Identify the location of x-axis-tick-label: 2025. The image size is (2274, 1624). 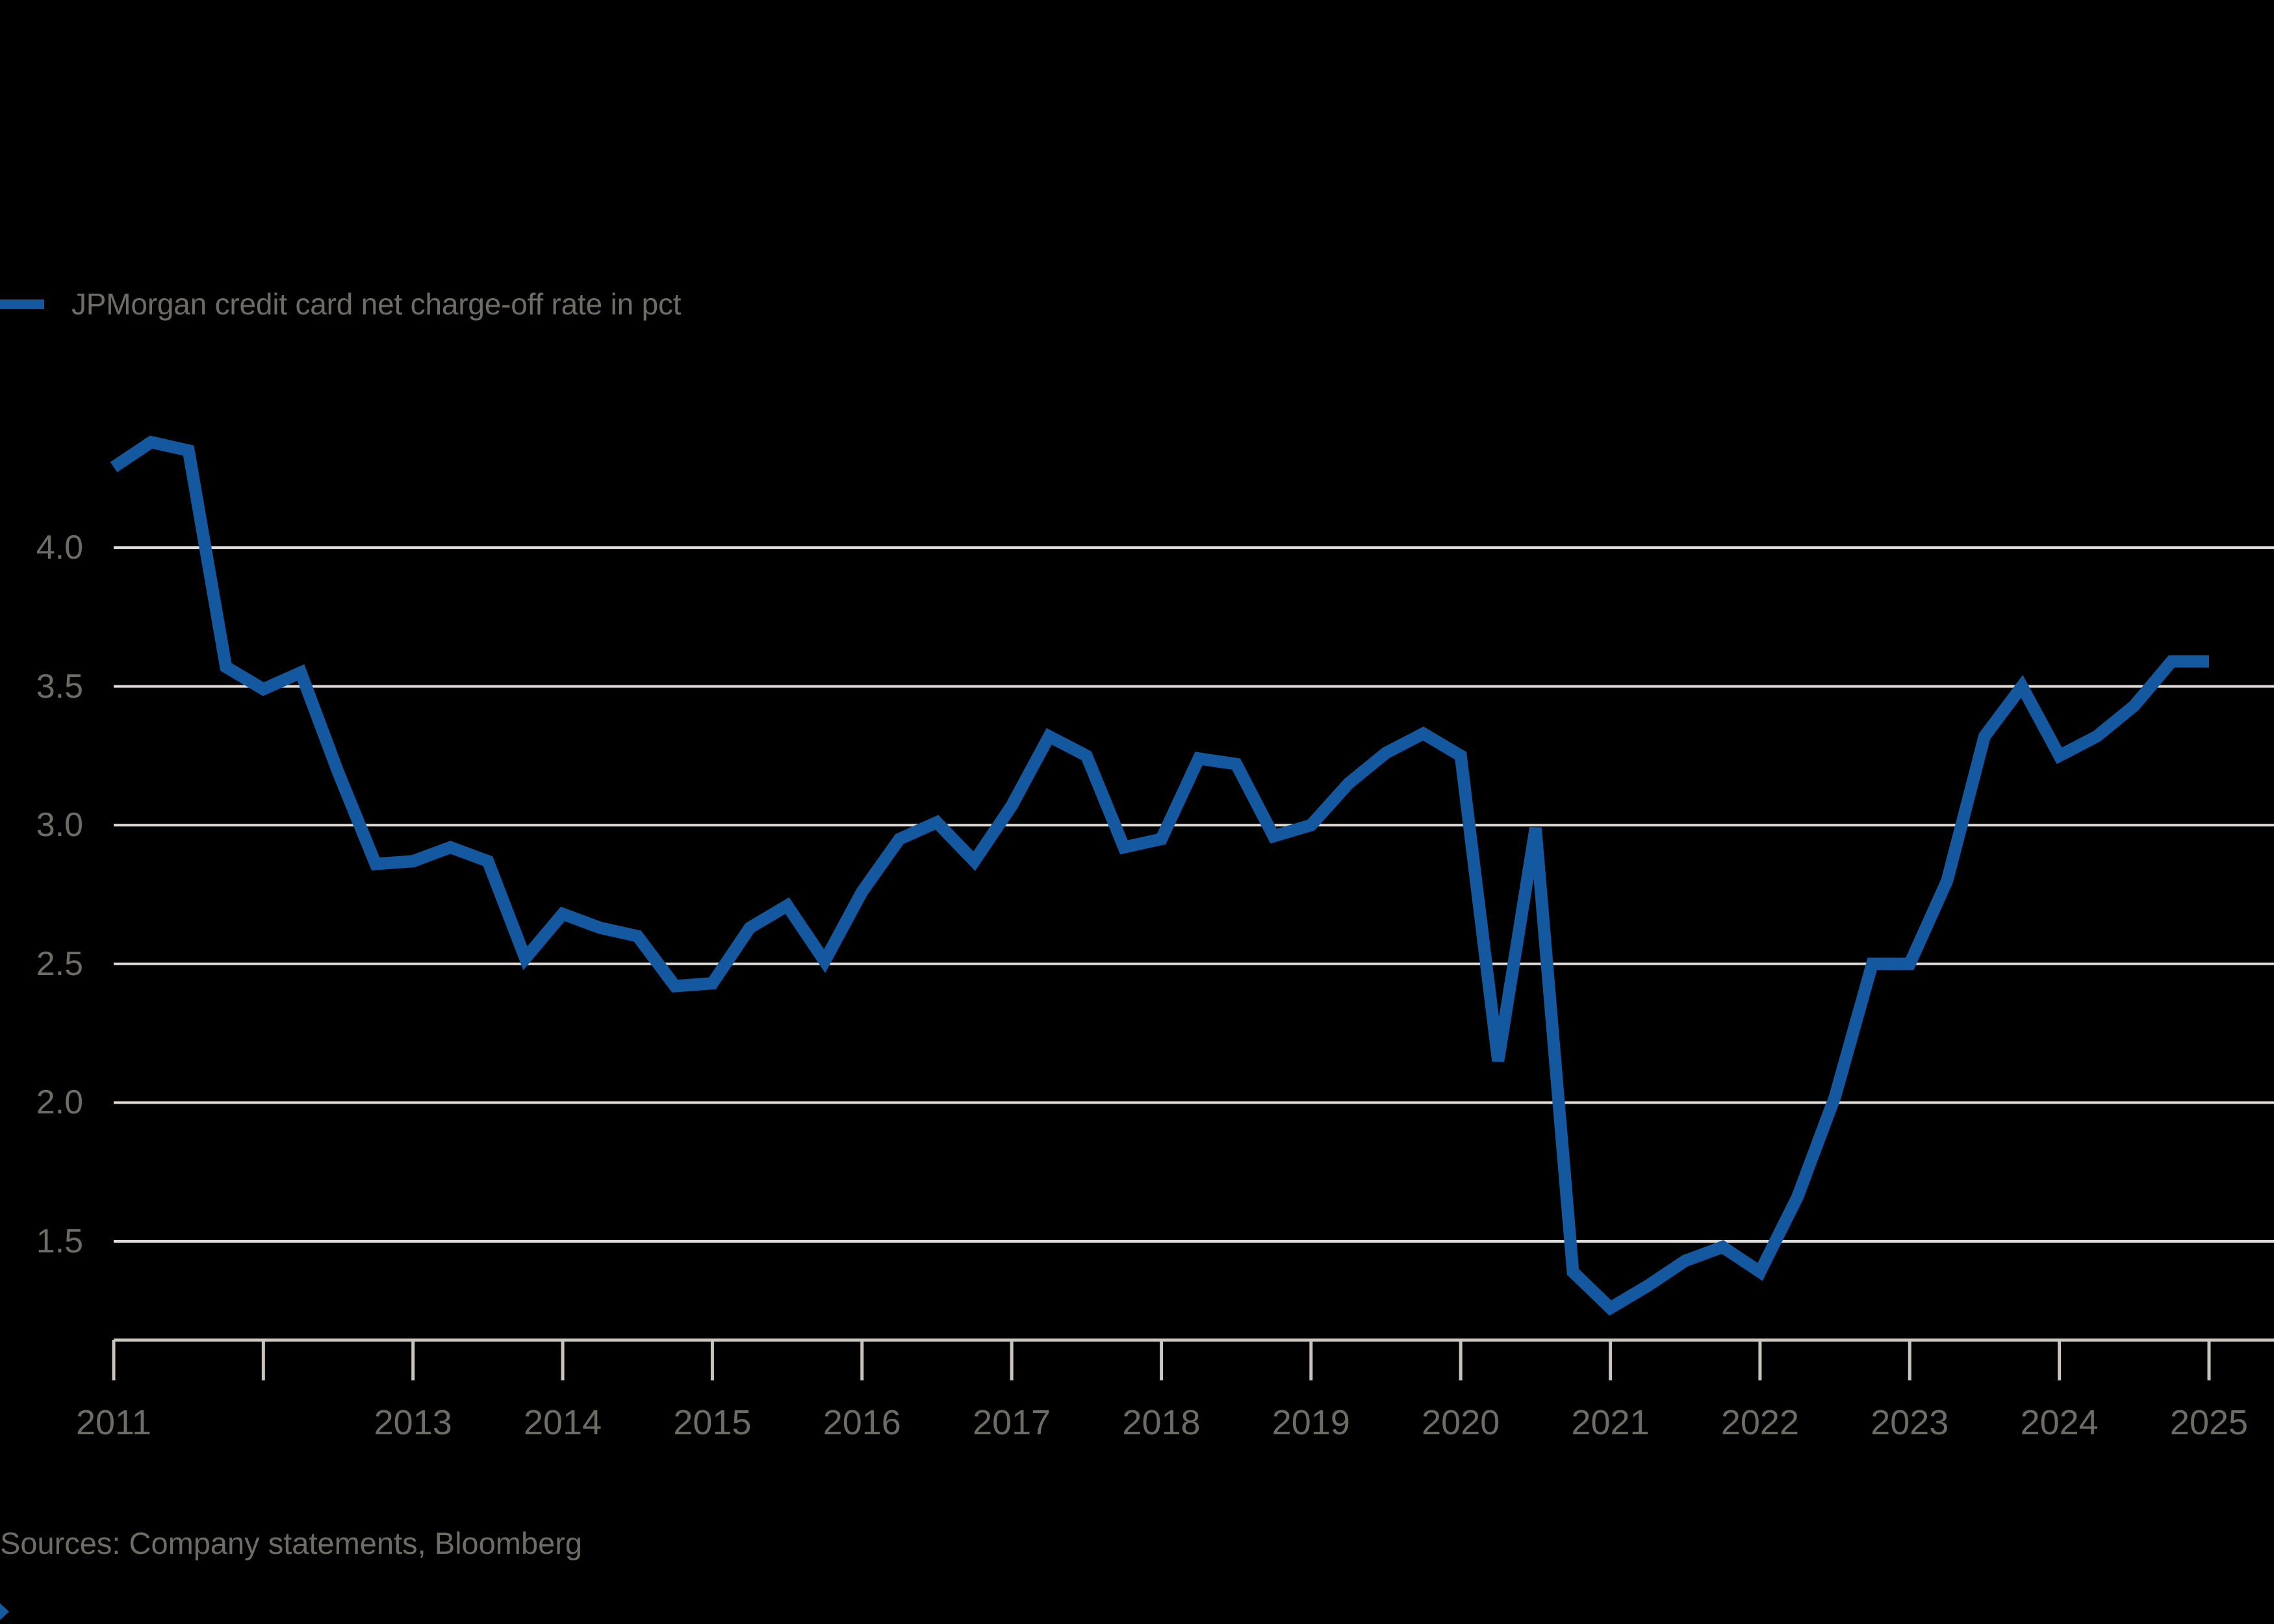
(2209, 1422).